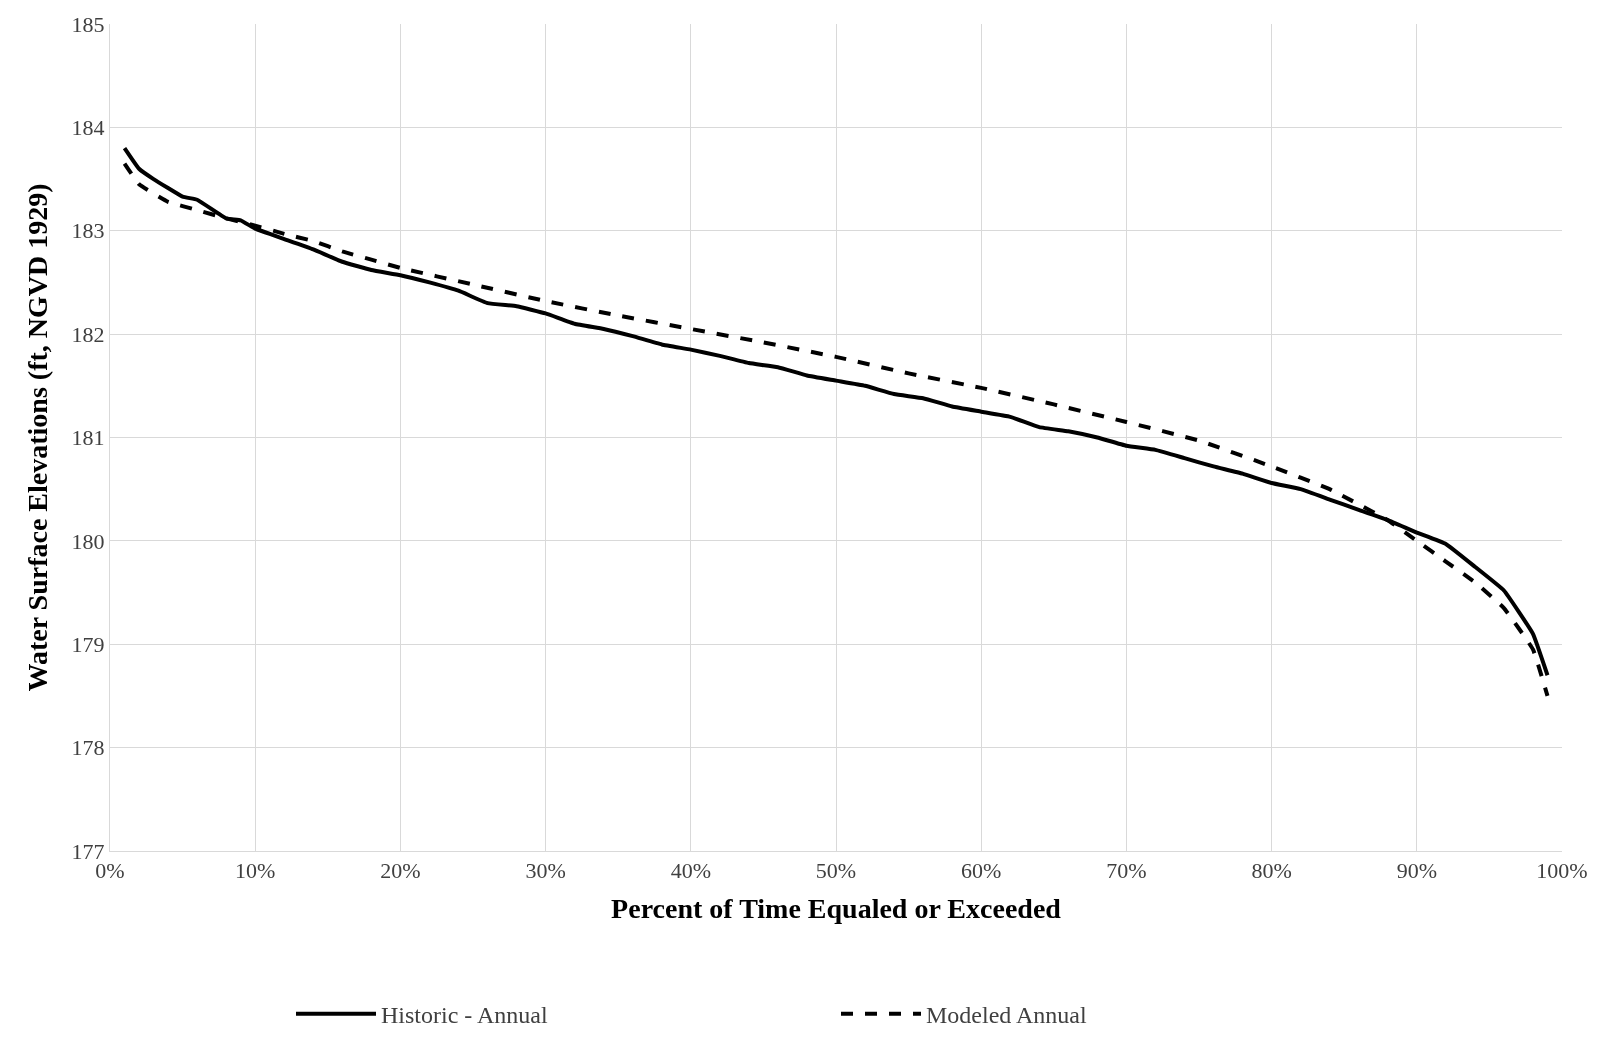 The width and height of the screenshot is (1612, 1048). What do you see at coordinates (1126, 871) in the screenshot?
I see `x-tick-label: 70%` at bounding box center [1126, 871].